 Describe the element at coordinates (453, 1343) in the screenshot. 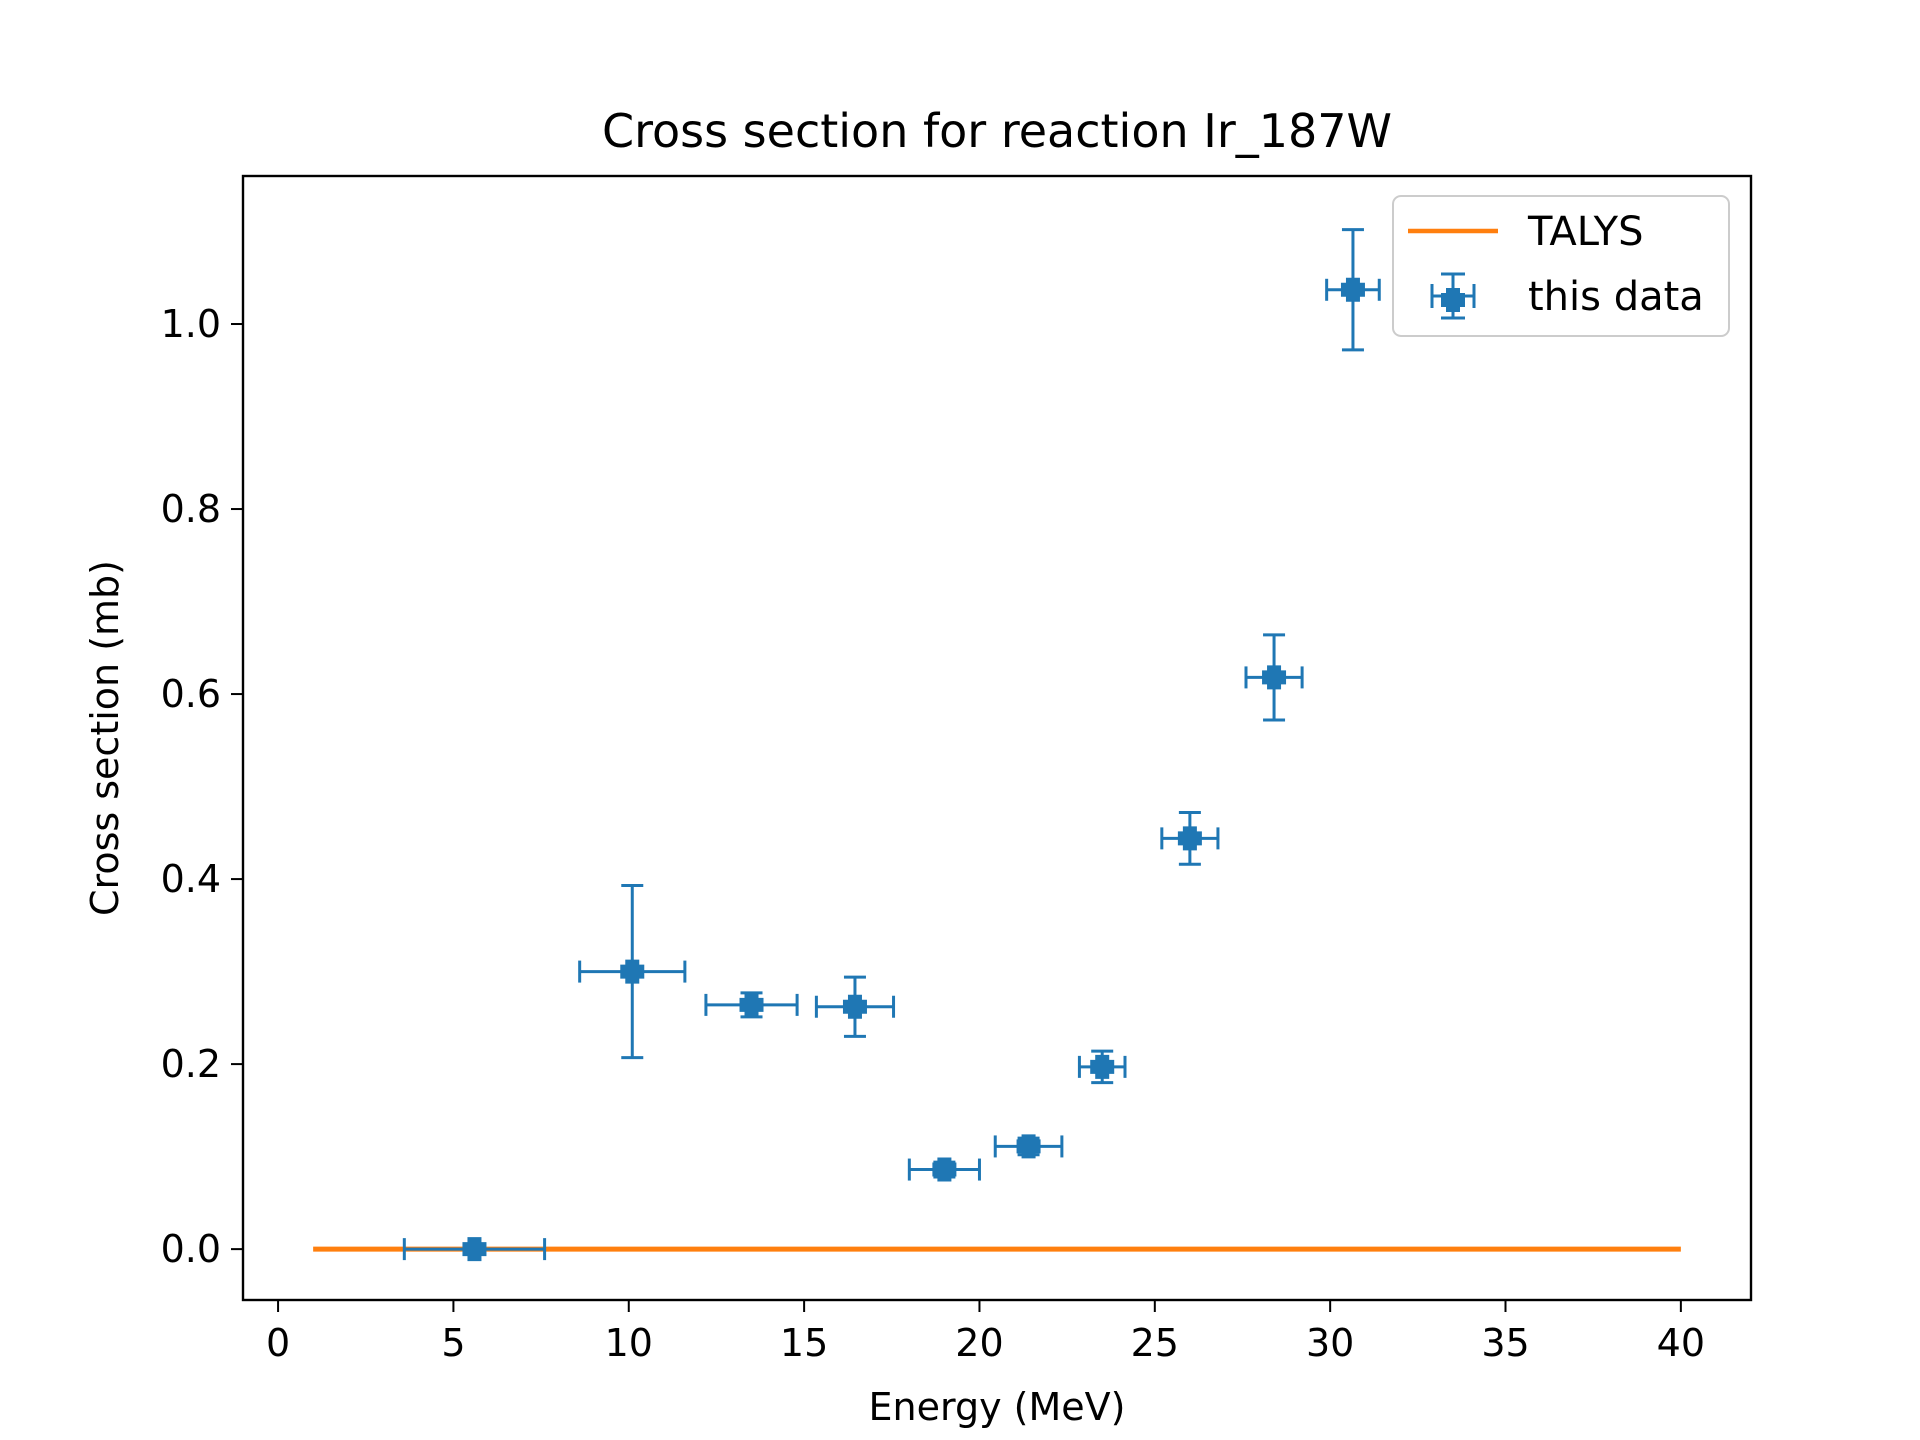

I see `x-tick-label: 5` at that location.